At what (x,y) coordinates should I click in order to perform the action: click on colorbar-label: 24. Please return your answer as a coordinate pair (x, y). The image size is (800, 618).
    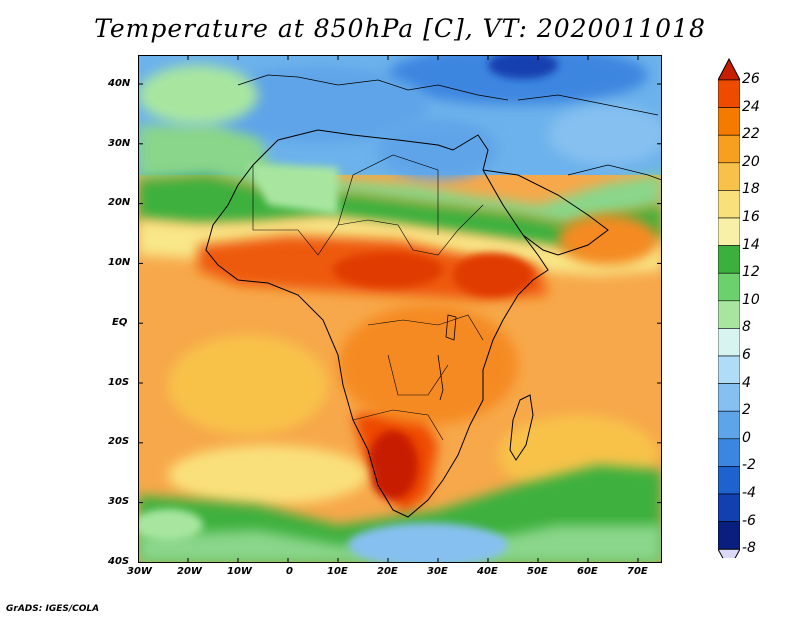
    Looking at the image, I should click on (751, 106).